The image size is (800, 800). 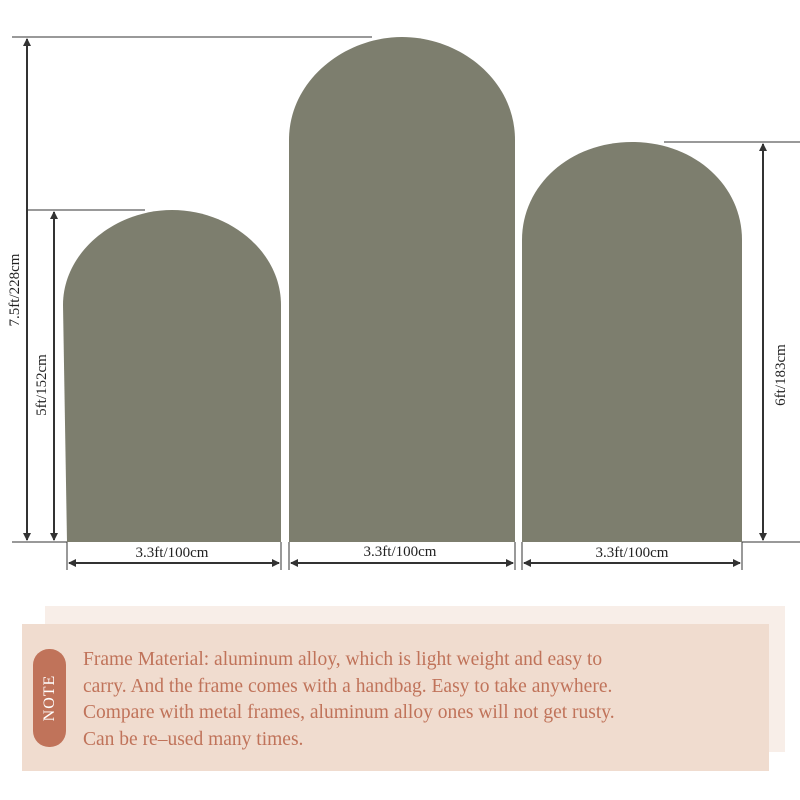 I want to click on arch-left, so click(x=172, y=376).